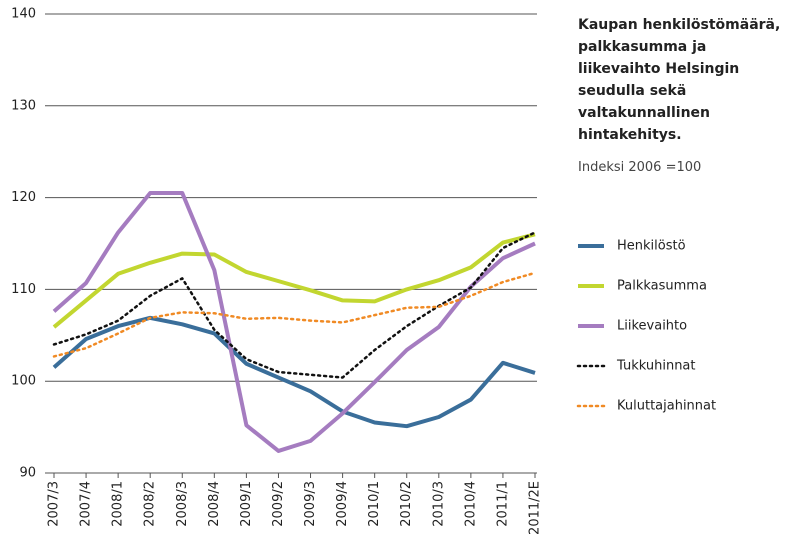  What do you see at coordinates (23, 14) in the screenshot?
I see `y-tick-label: 140` at bounding box center [23, 14].